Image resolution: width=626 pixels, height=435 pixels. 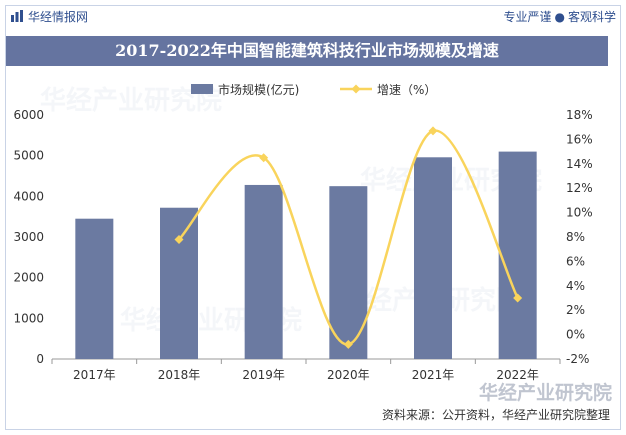 What do you see at coordinates (579, 213) in the screenshot?
I see `y-right-tick-label: 10%` at bounding box center [579, 213].